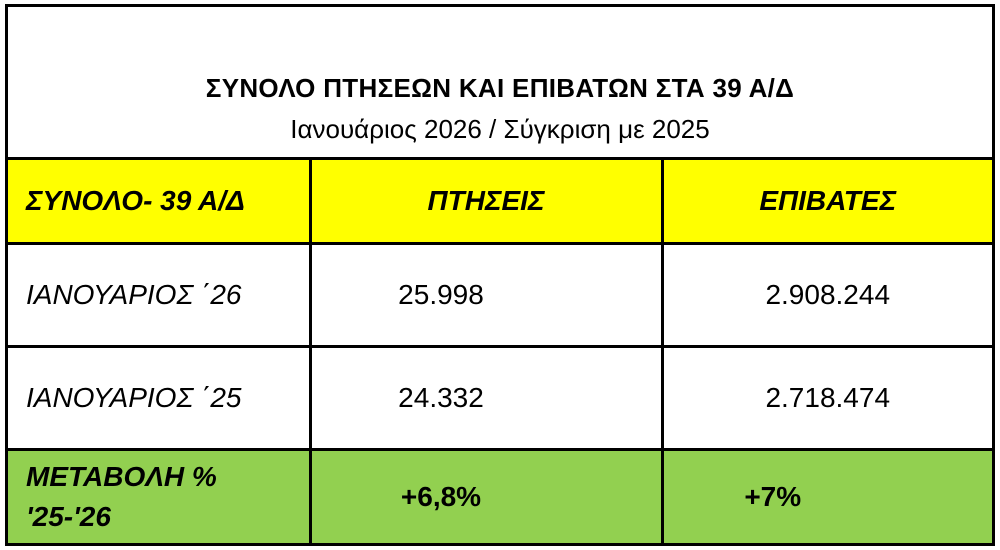  I want to click on passengers-jan-26: 2.908.244, so click(826, 295).